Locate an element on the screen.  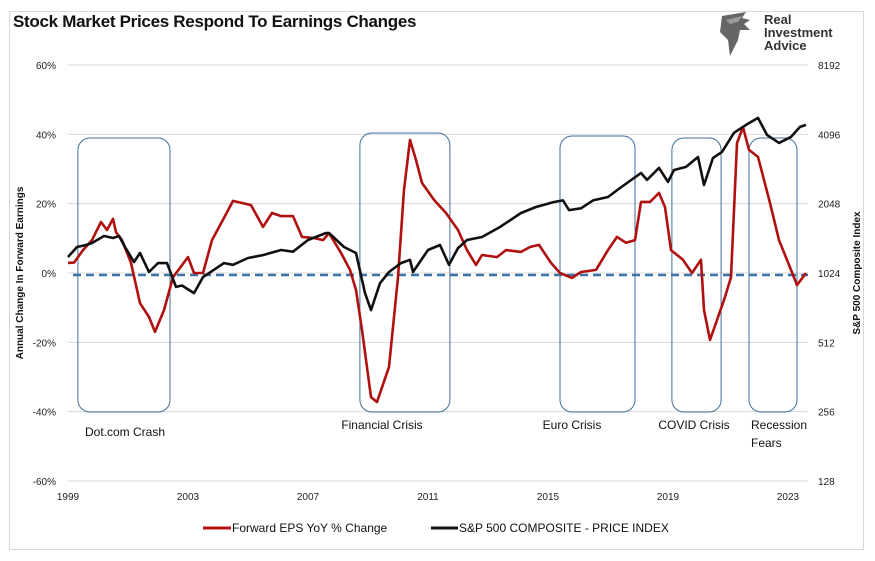
y-tick-left: -60% is located at coordinates (44, 482).